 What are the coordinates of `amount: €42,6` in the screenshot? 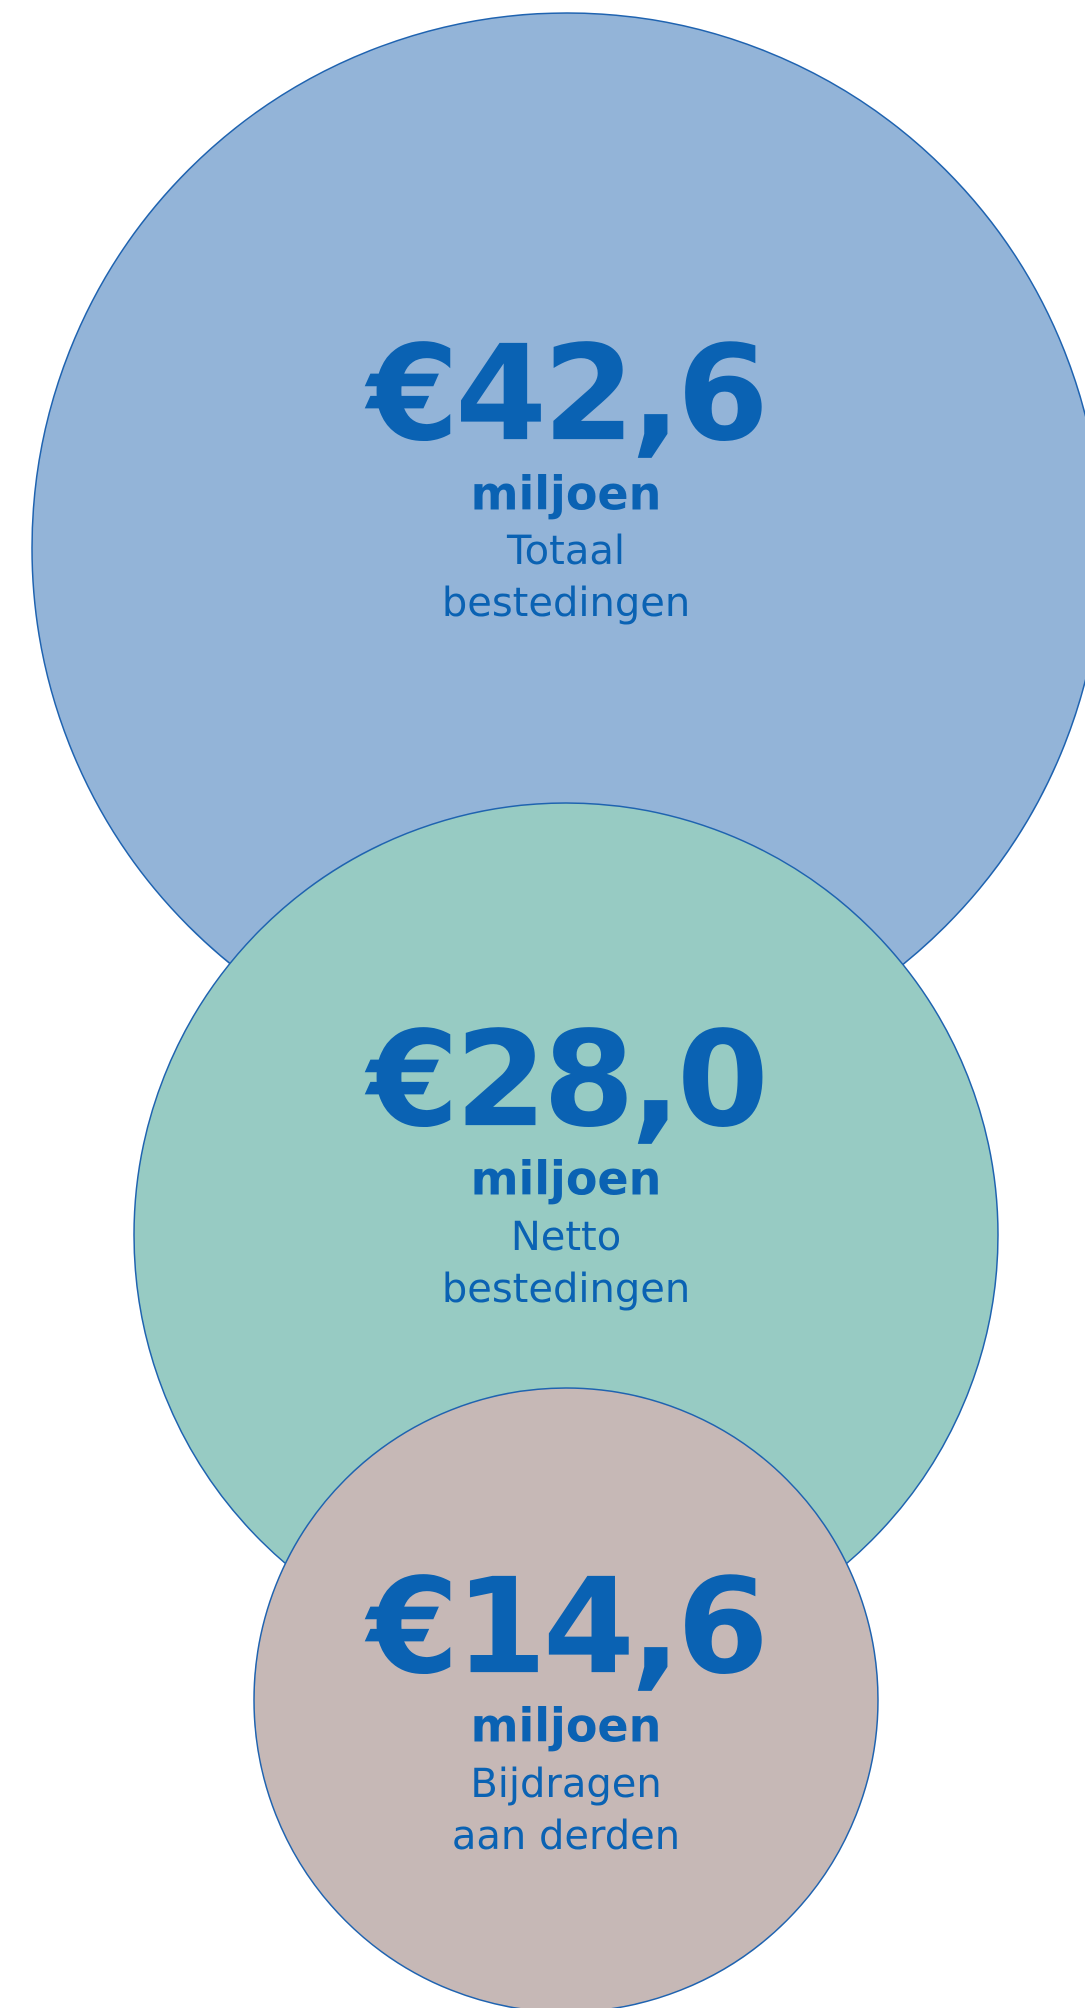 It's located at (564, 394).